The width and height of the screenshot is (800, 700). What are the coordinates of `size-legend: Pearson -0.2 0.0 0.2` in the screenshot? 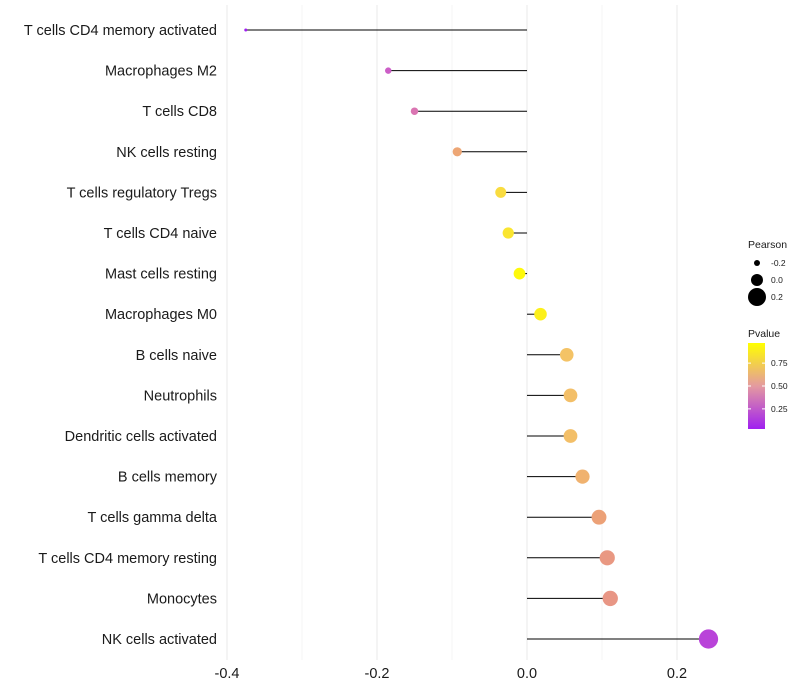 It's located at (767, 272).